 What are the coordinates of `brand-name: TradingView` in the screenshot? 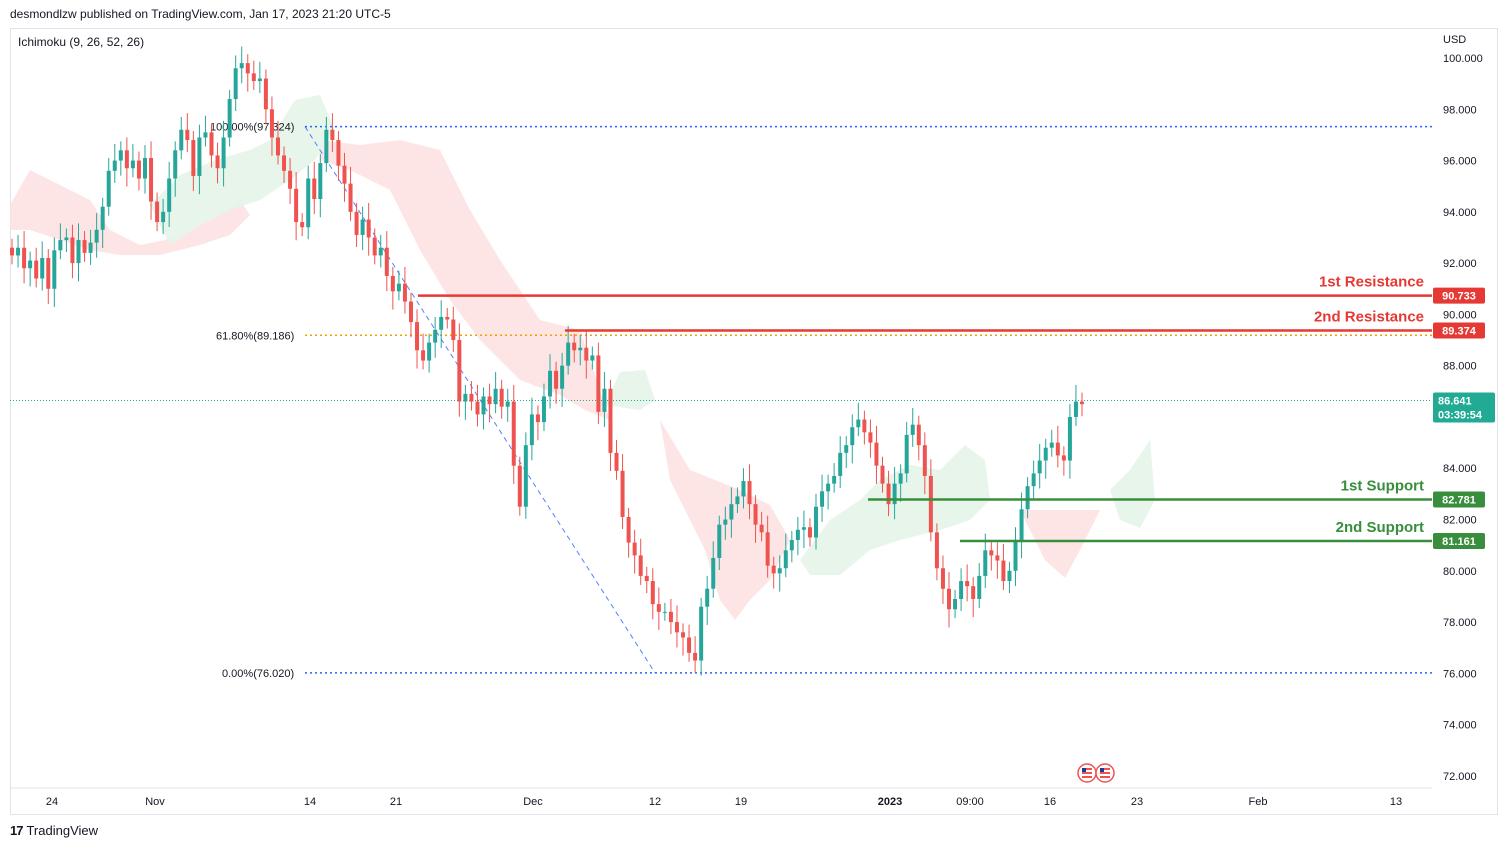 It's located at (62, 830).